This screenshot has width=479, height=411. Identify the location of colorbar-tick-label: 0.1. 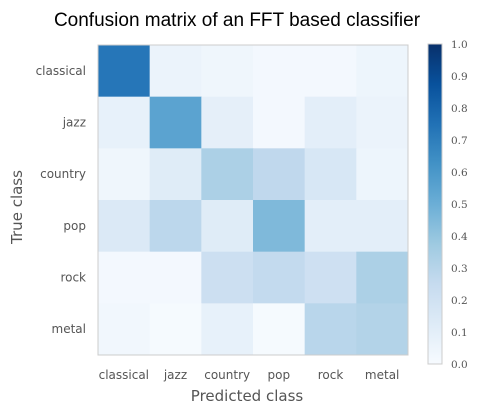
(459, 333).